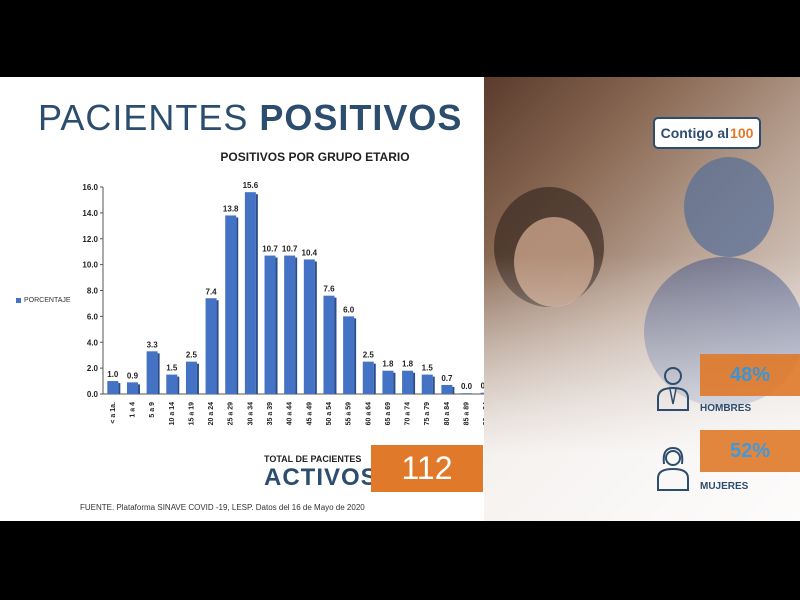 The height and width of the screenshot is (600, 800). I want to click on y-tick-label: 10.0, so click(90, 265).